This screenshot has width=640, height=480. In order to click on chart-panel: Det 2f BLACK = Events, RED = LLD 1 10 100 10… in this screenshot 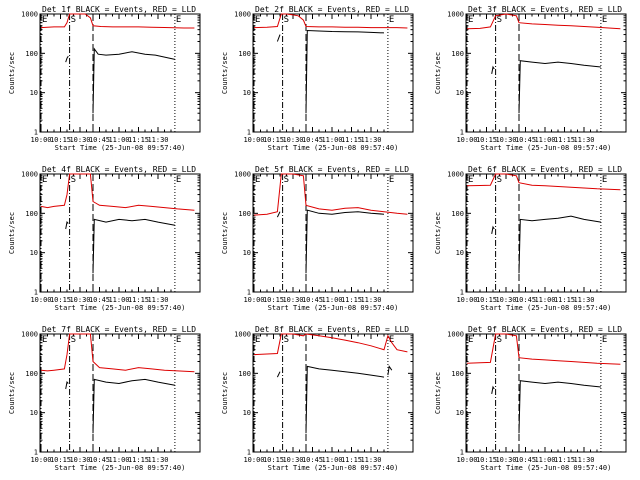, I will do `click(317, 78)`.